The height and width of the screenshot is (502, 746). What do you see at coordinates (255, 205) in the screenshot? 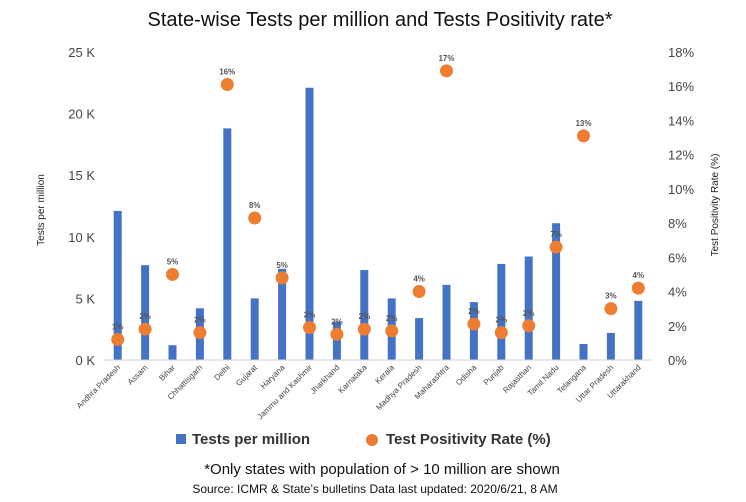
I see `data-label: 8%` at bounding box center [255, 205].